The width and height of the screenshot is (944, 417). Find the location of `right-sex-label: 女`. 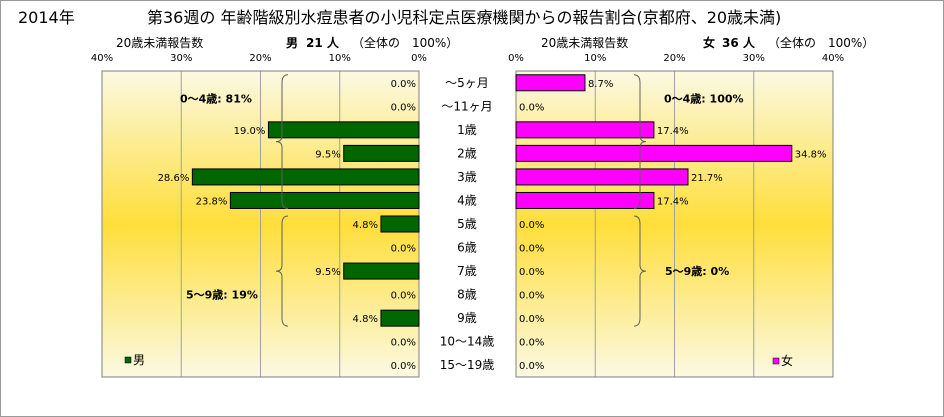

right-sex-label: 女 is located at coordinates (709, 43).